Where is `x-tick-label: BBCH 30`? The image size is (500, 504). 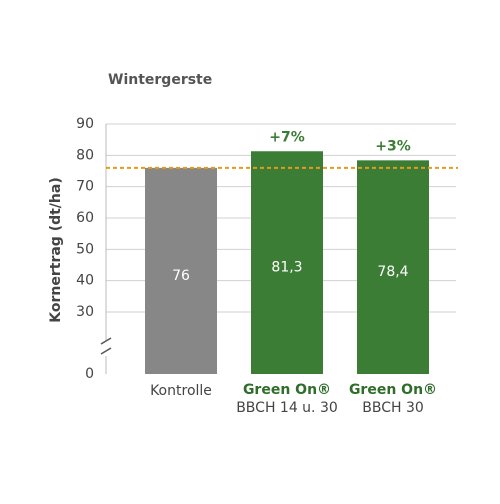 x-tick-label: BBCH 30 is located at coordinates (393, 408).